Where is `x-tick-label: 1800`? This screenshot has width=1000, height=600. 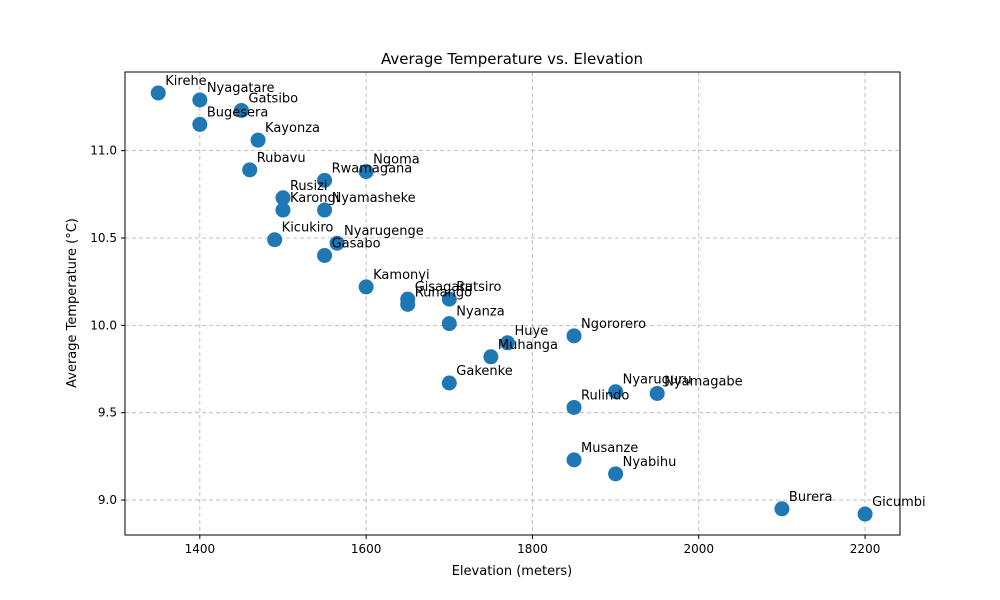
x-tick-label: 1800 is located at coordinates (532, 549).